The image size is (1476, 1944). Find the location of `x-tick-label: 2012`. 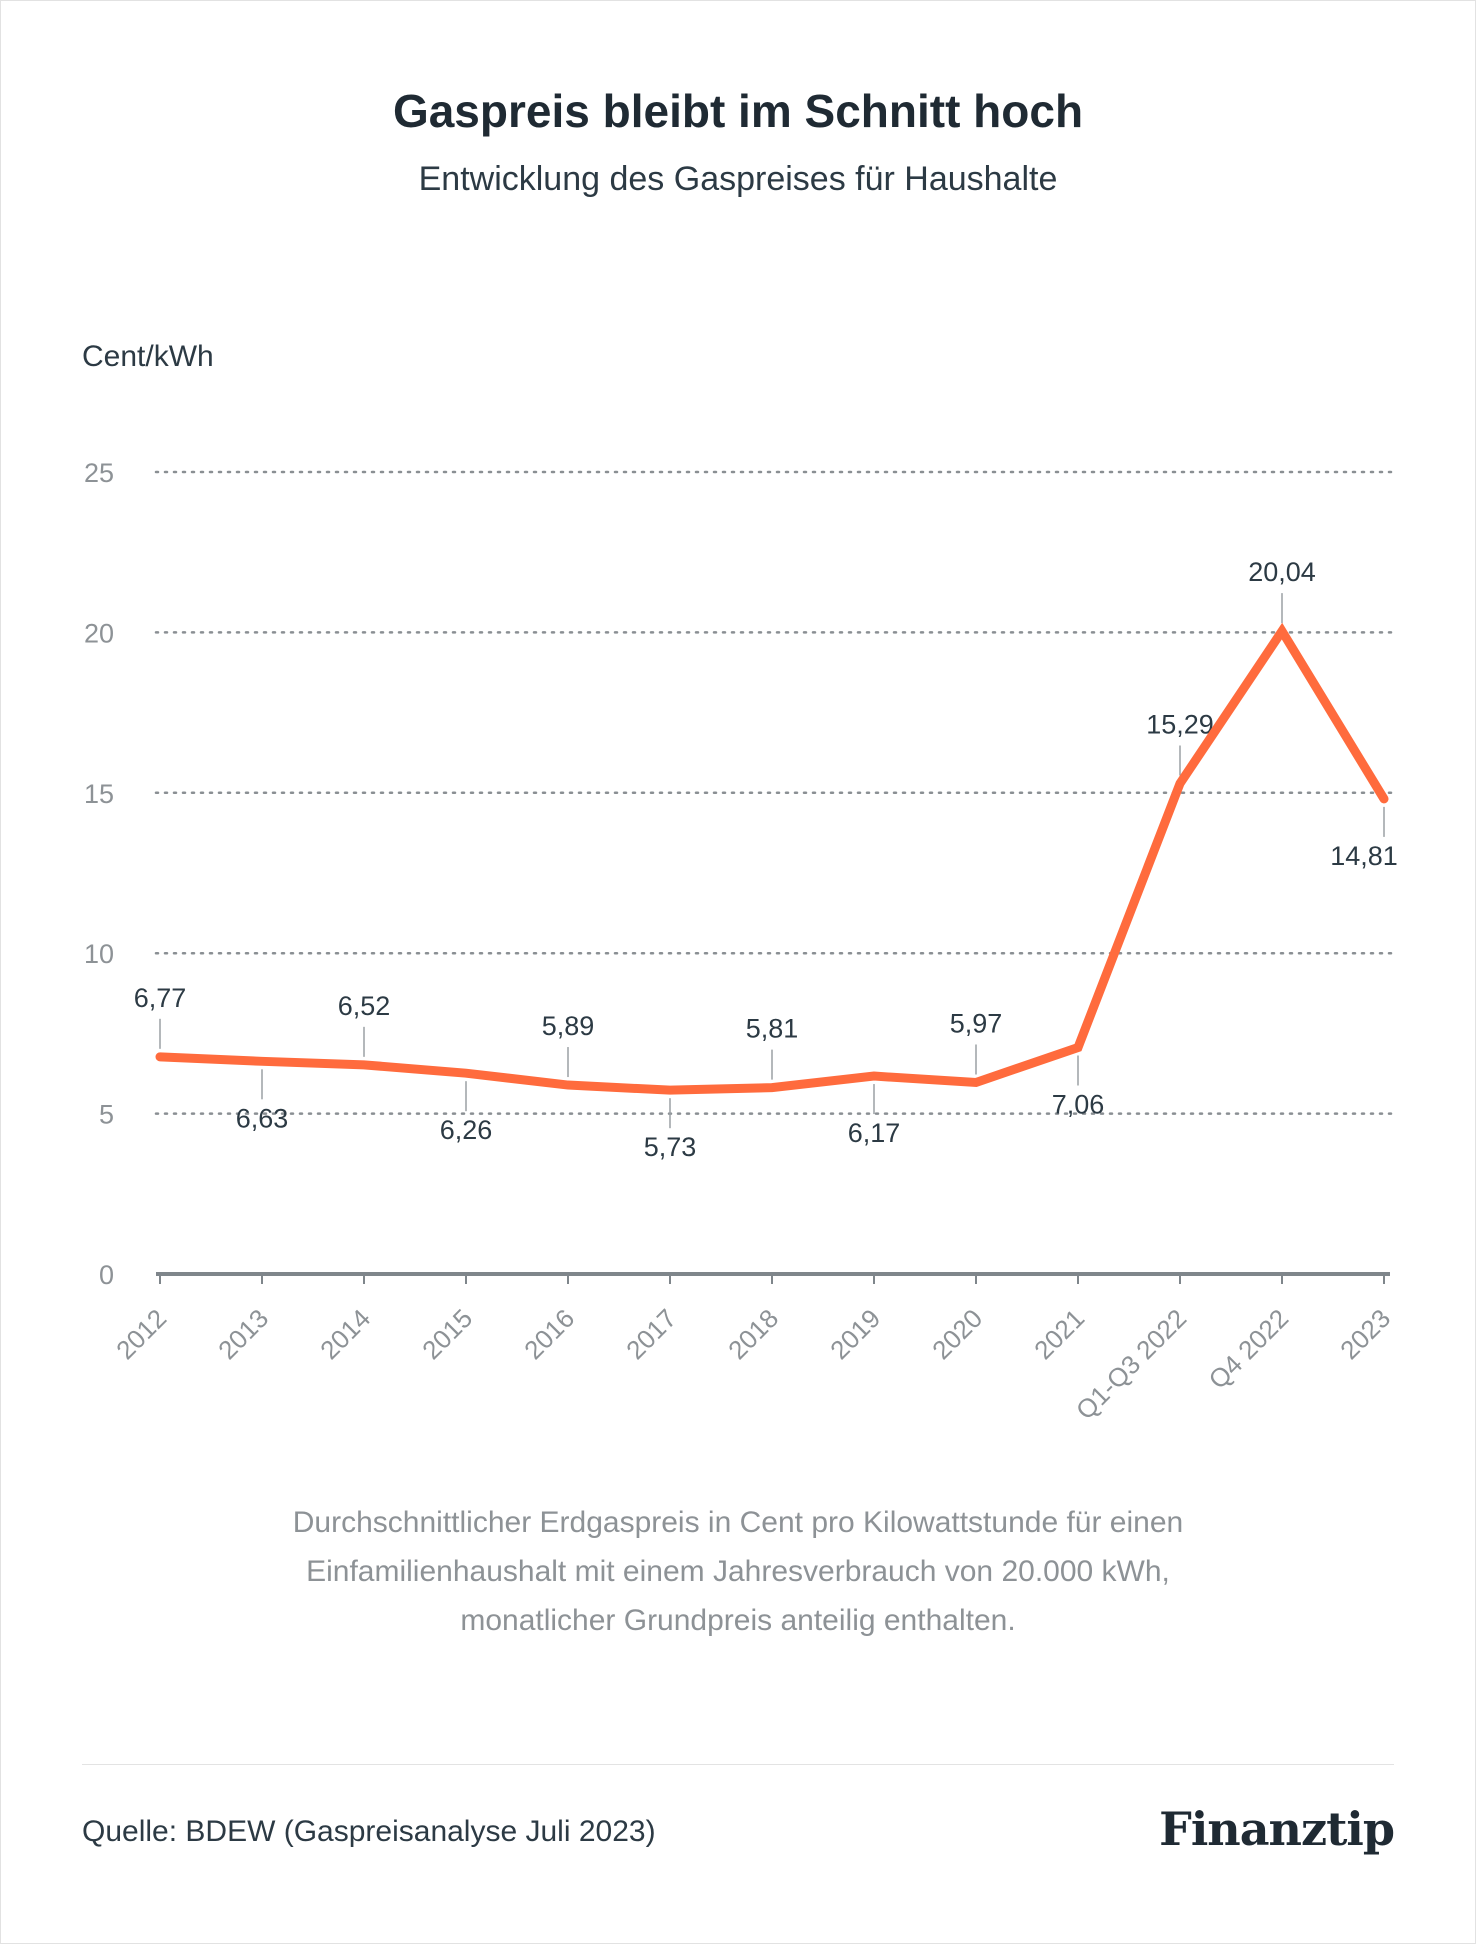

x-tick-label: 2012 is located at coordinates (141, 1334).